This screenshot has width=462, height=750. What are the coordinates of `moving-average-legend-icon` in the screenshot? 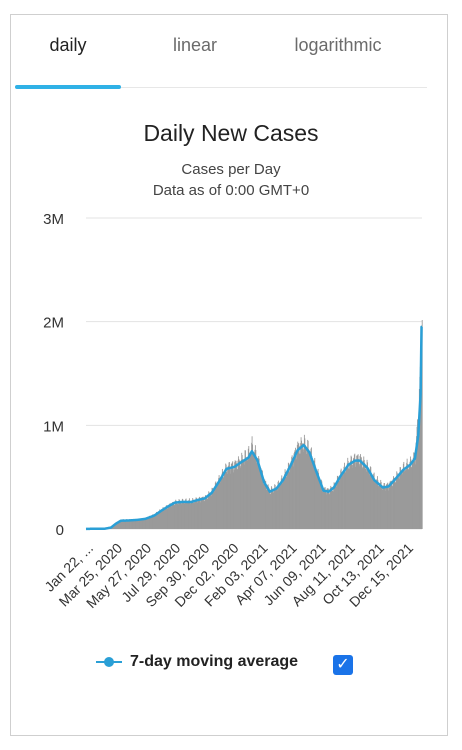 It's located at (109, 662).